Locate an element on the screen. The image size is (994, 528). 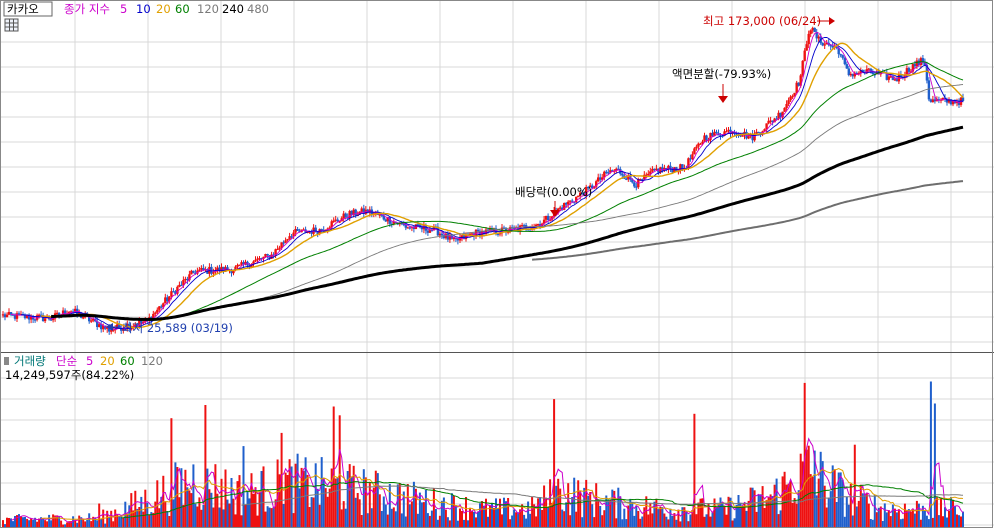
stock-name-box is located at coordinates (28, 9).